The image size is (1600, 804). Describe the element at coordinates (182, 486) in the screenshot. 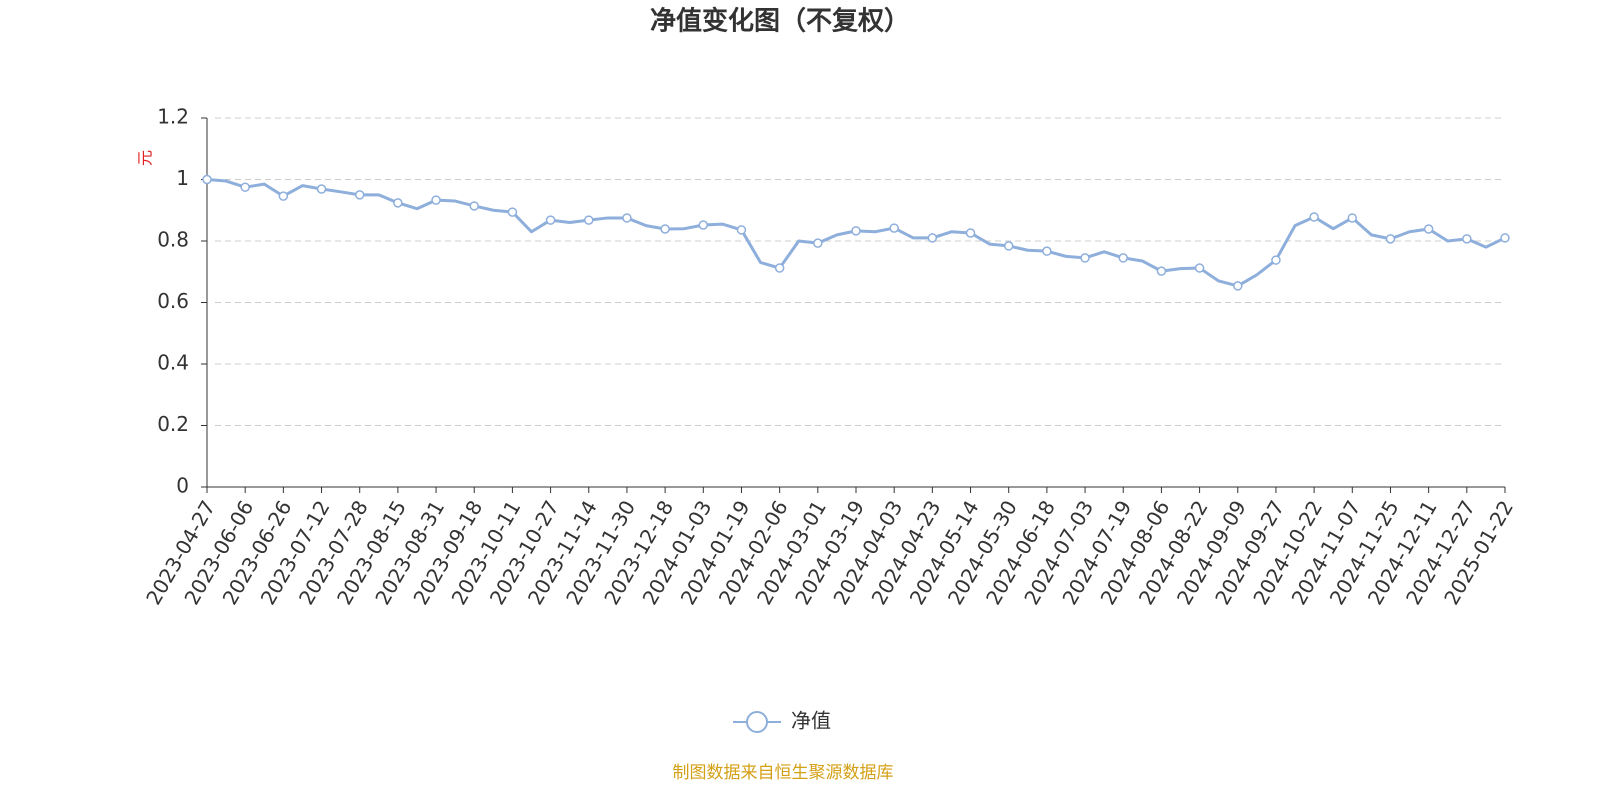

I see `y-tick-label: 0` at that location.